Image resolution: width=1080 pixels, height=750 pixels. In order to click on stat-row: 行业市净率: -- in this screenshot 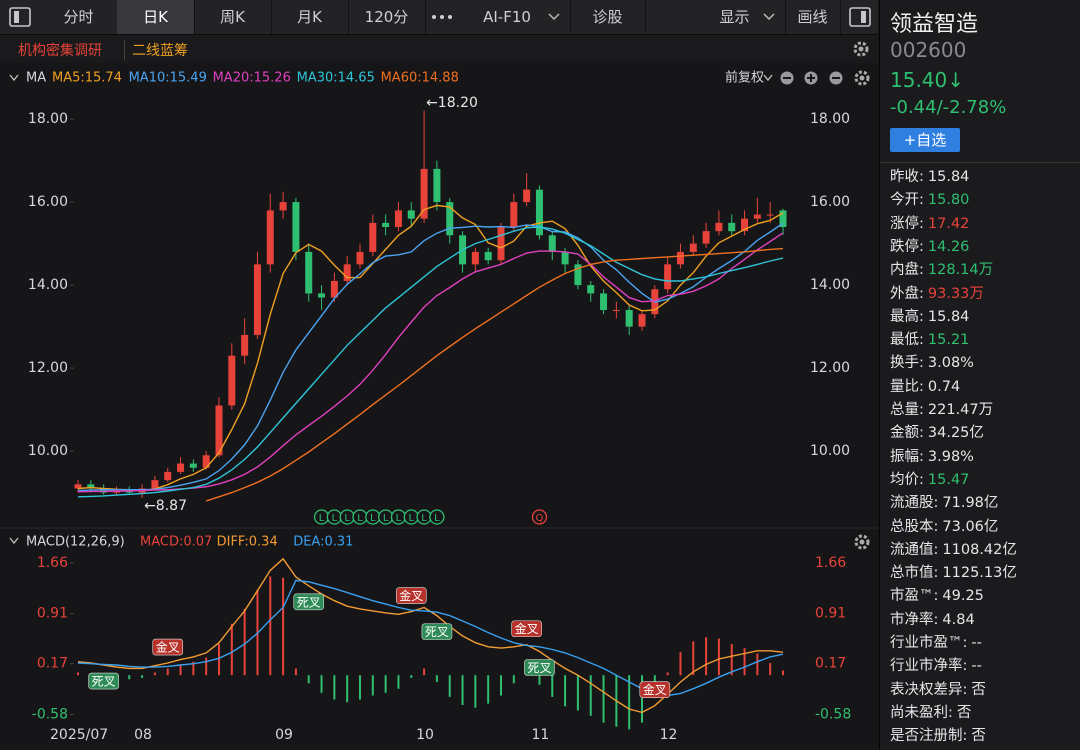, I will do `click(936, 666)`.